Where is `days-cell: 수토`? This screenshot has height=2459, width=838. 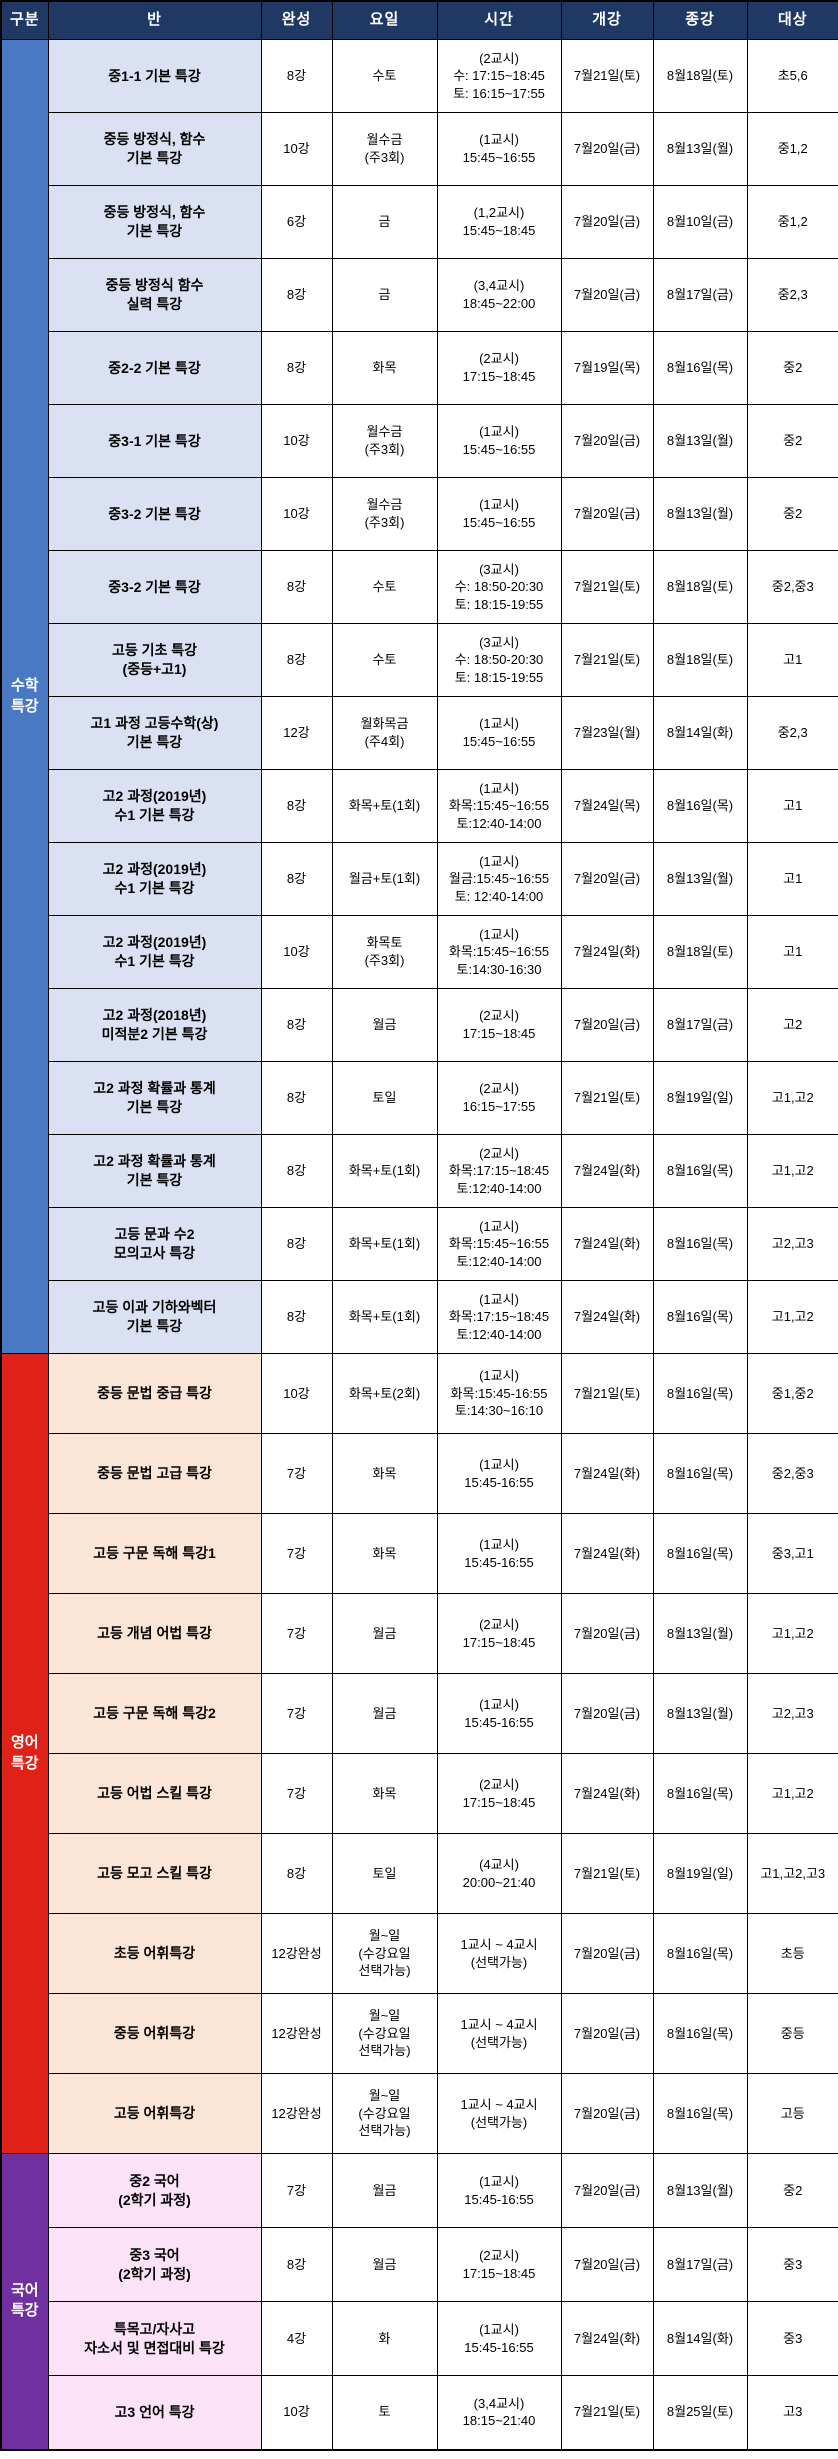 days-cell: 수토 is located at coordinates (384, 76).